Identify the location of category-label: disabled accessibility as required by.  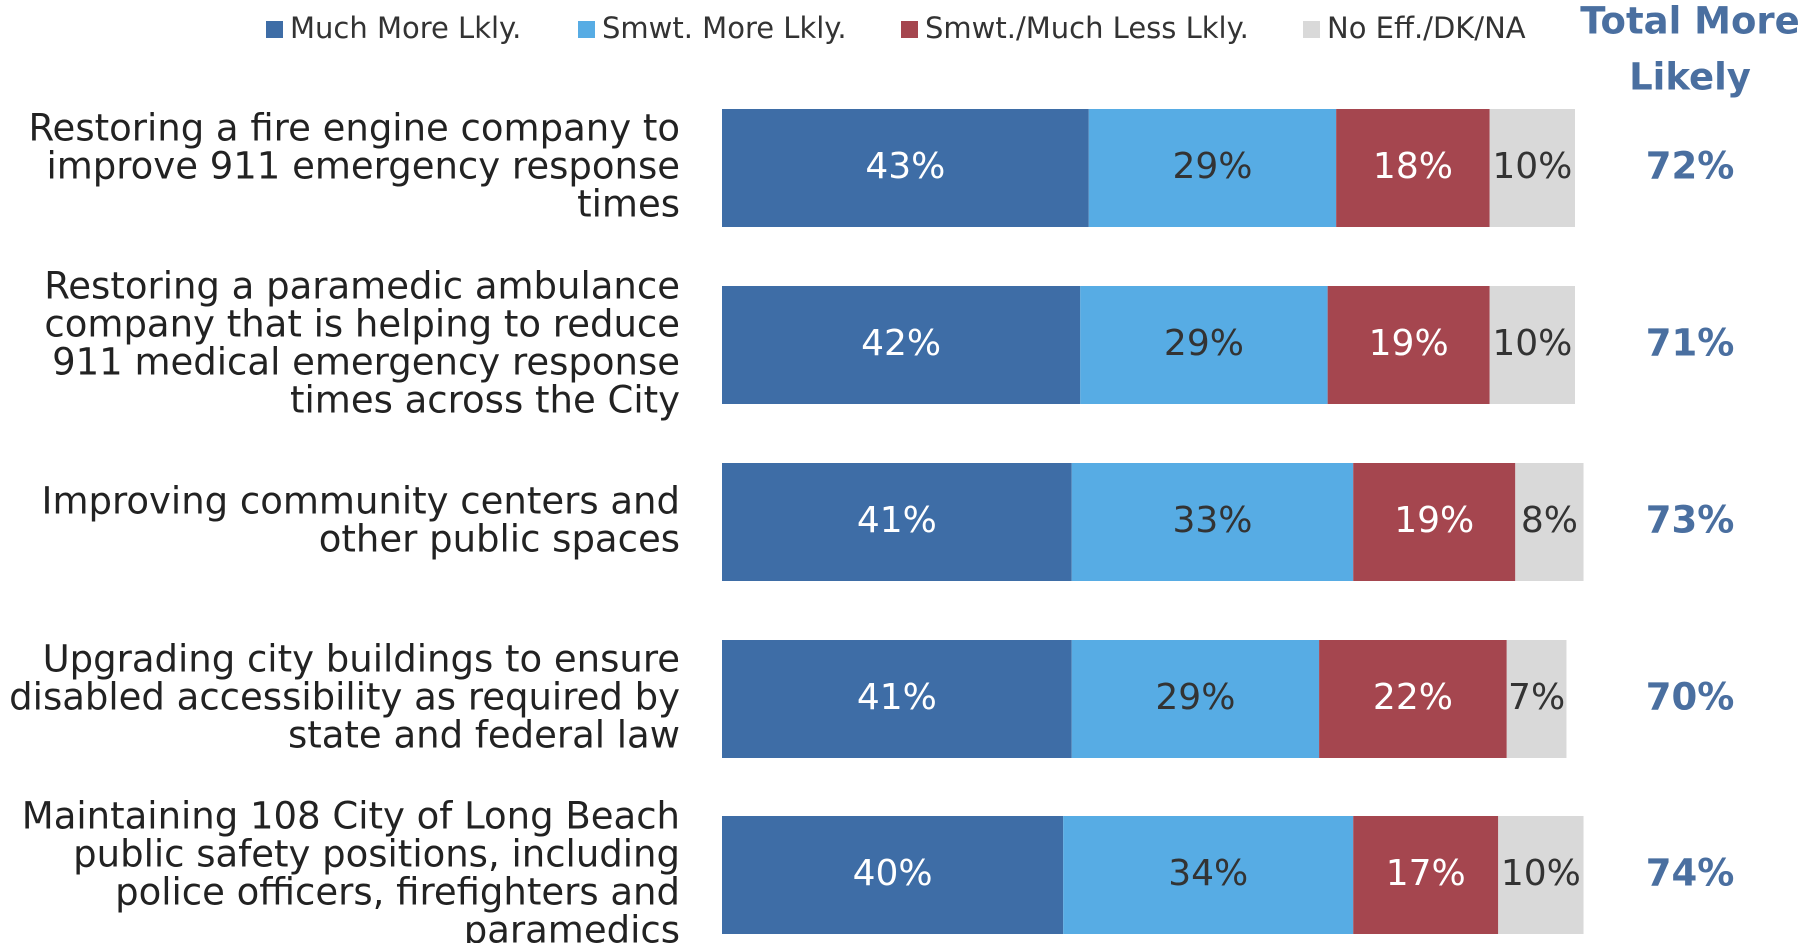
(344, 697).